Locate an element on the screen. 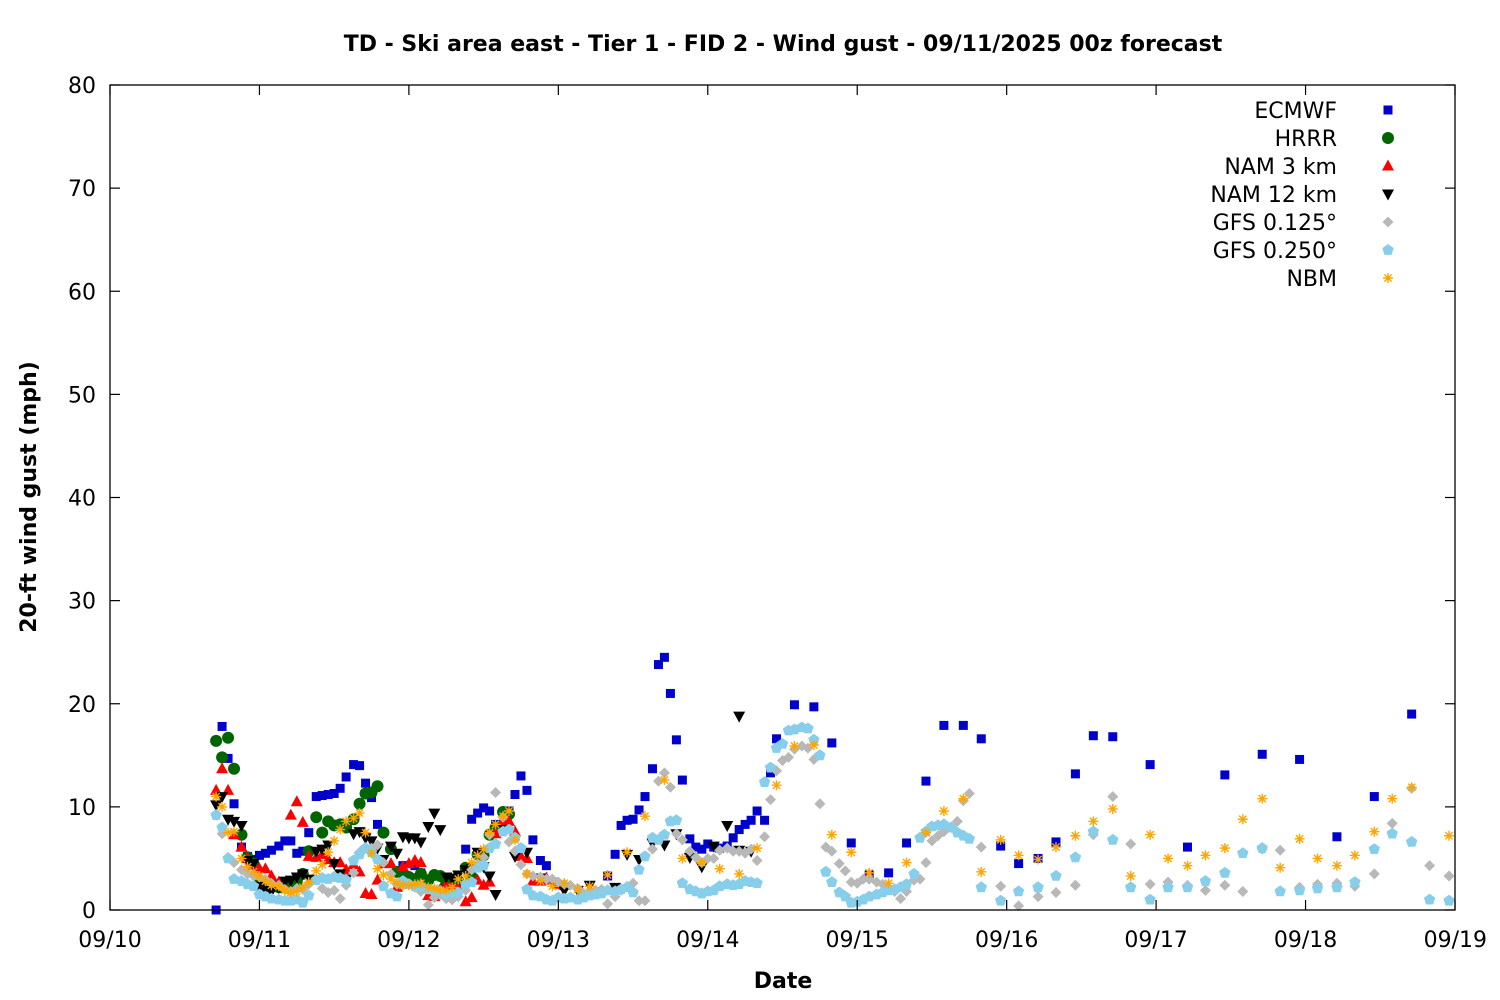 Image resolution: width=1500 pixels, height=1000 pixels. y-tick-label: 0 is located at coordinates (89, 911).